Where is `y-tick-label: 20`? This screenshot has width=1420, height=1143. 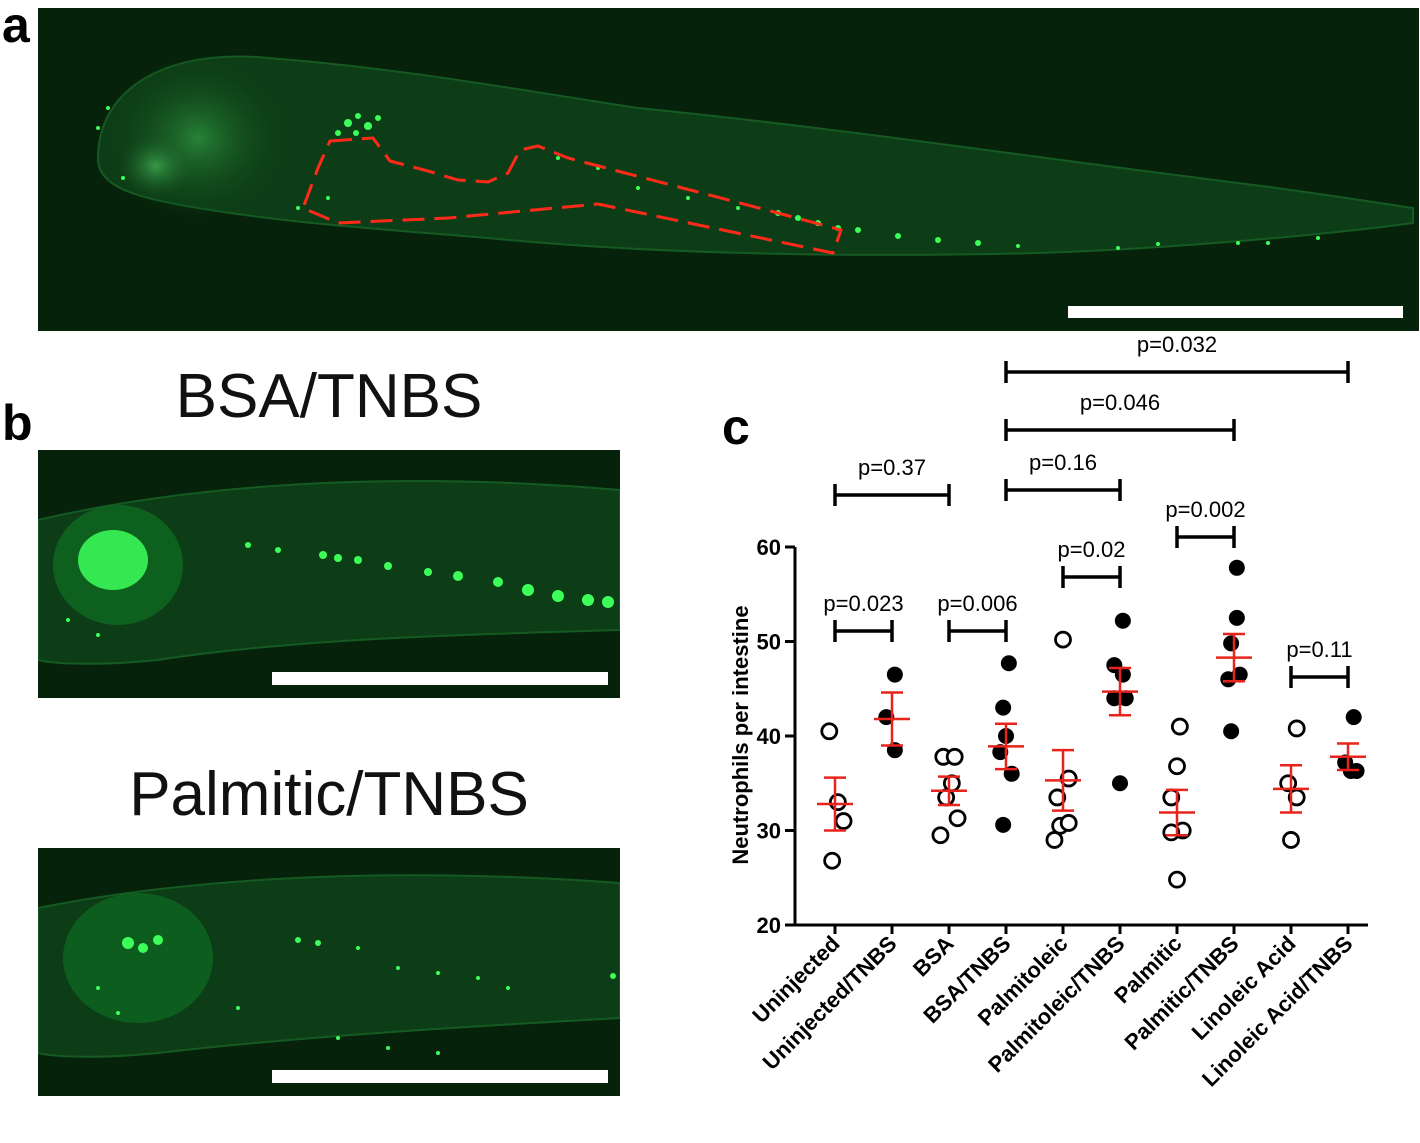
y-tick-label: 20 is located at coordinates (769, 925).